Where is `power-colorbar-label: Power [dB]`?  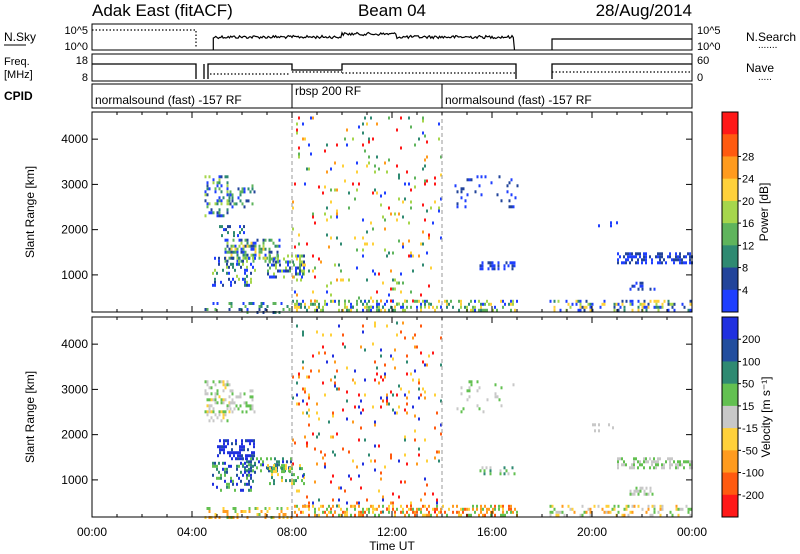 power-colorbar-label: Power [dB] is located at coordinates (764, 212).